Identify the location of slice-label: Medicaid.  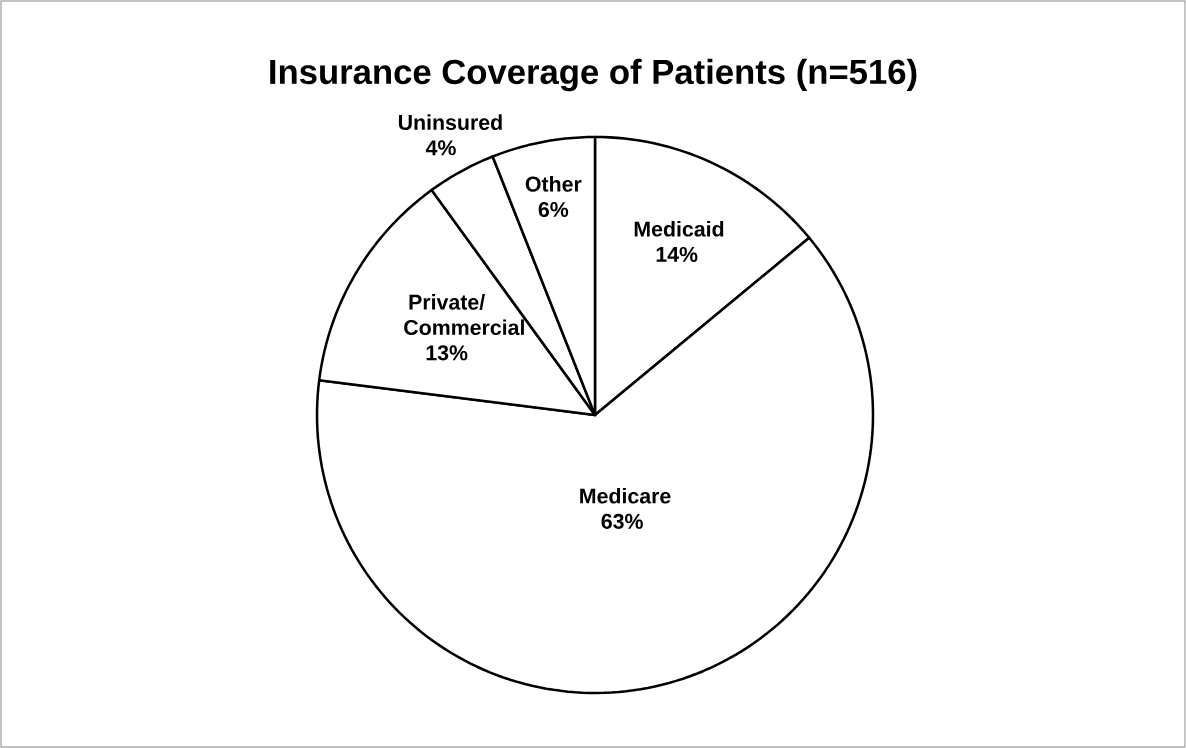
(679, 228).